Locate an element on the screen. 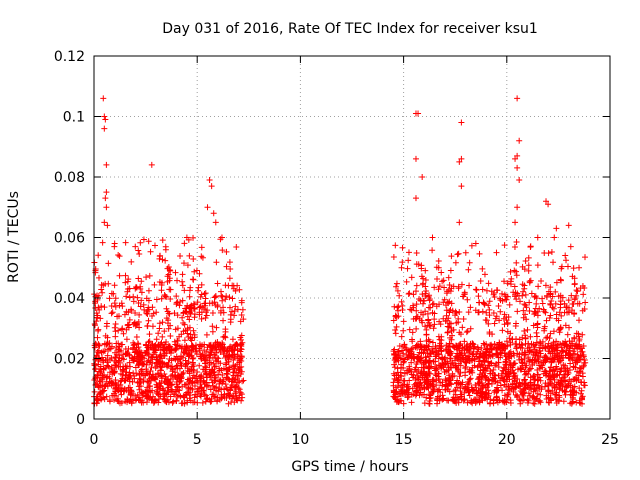  x-axis-label: GPS time / hours is located at coordinates (349, 467).